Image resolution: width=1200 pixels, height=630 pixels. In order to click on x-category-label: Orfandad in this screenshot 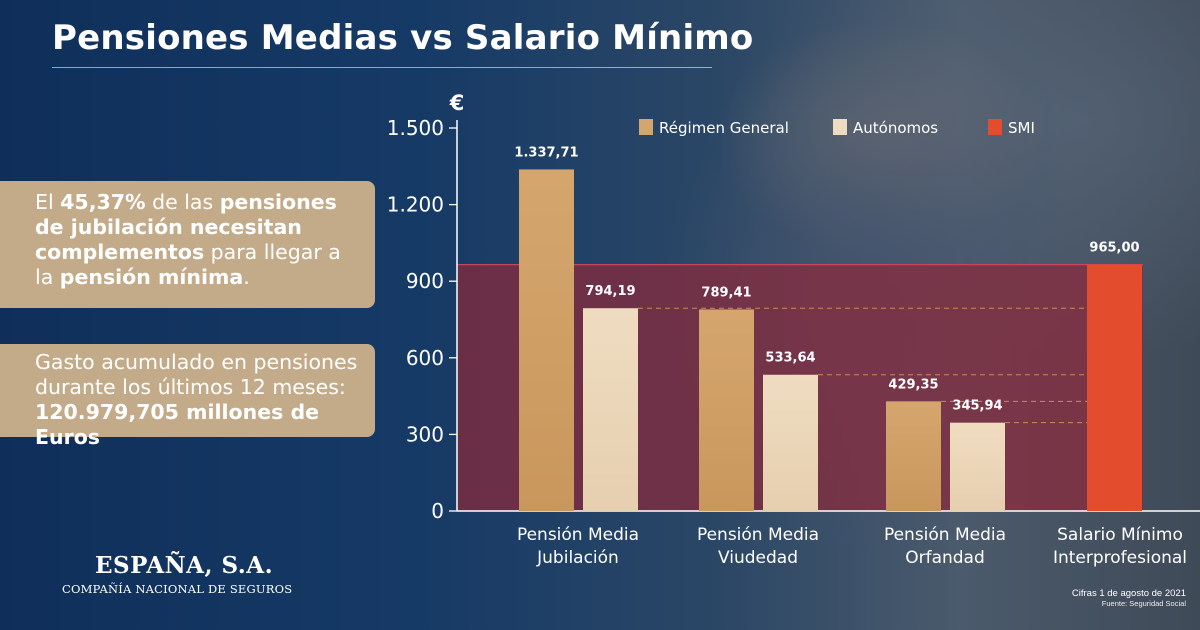, I will do `click(945, 558)`.